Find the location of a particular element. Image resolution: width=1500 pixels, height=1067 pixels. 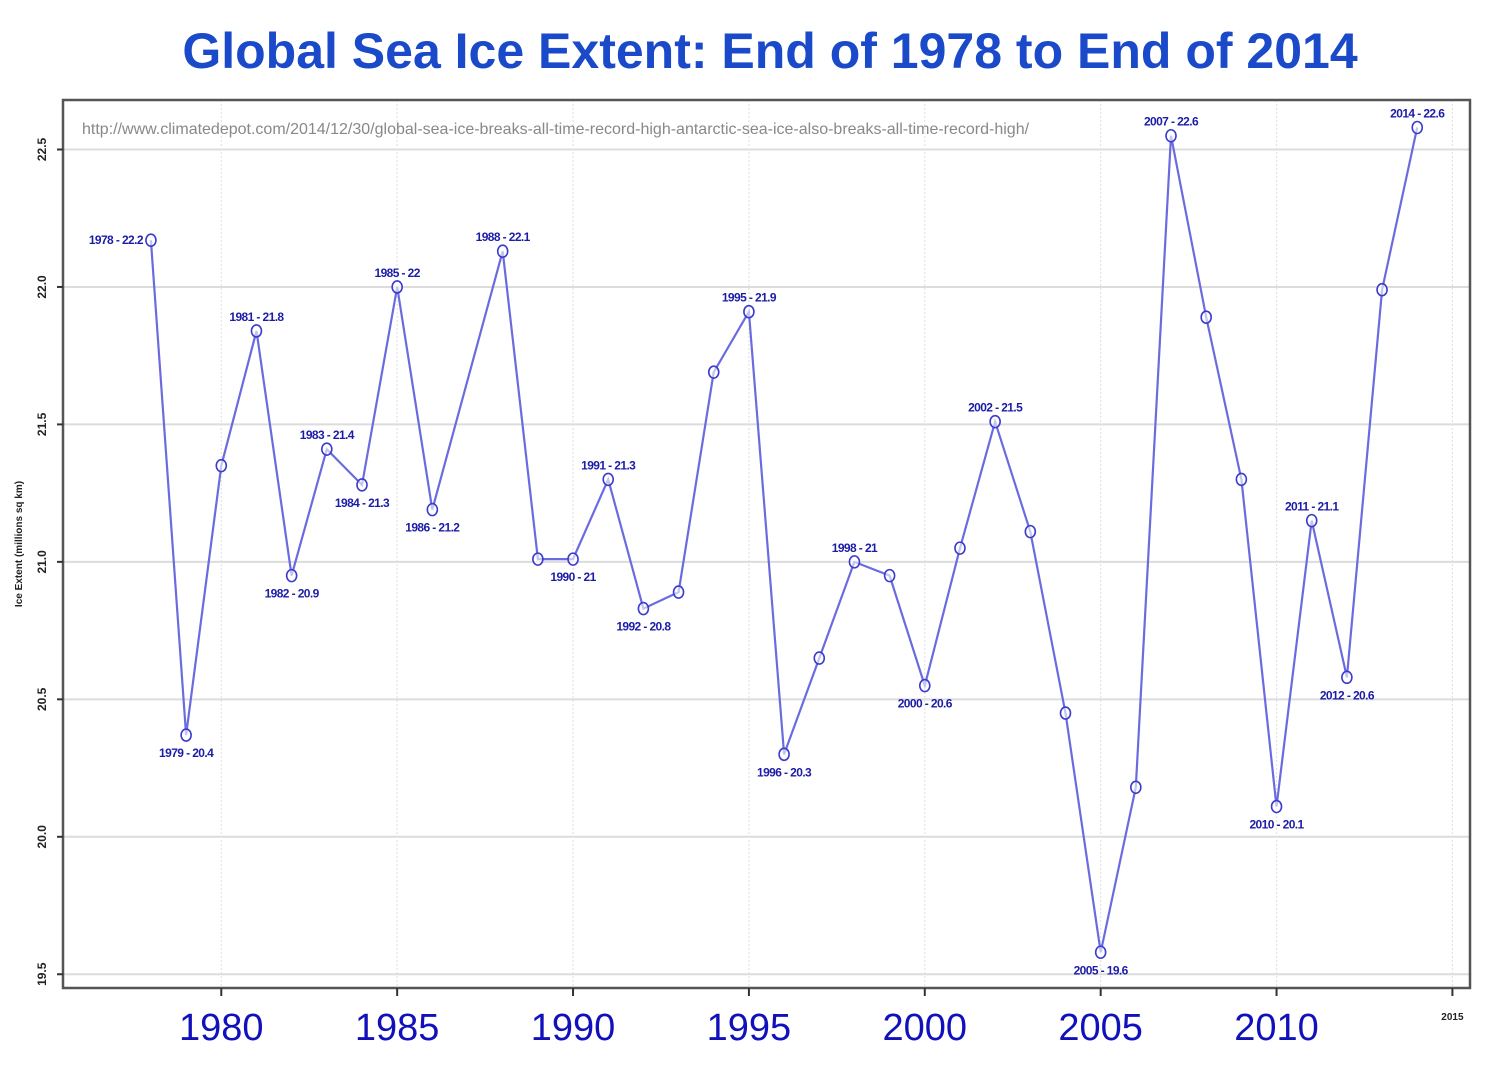

x-tick-label: 2010 is located at coordinates (1276, 1028).